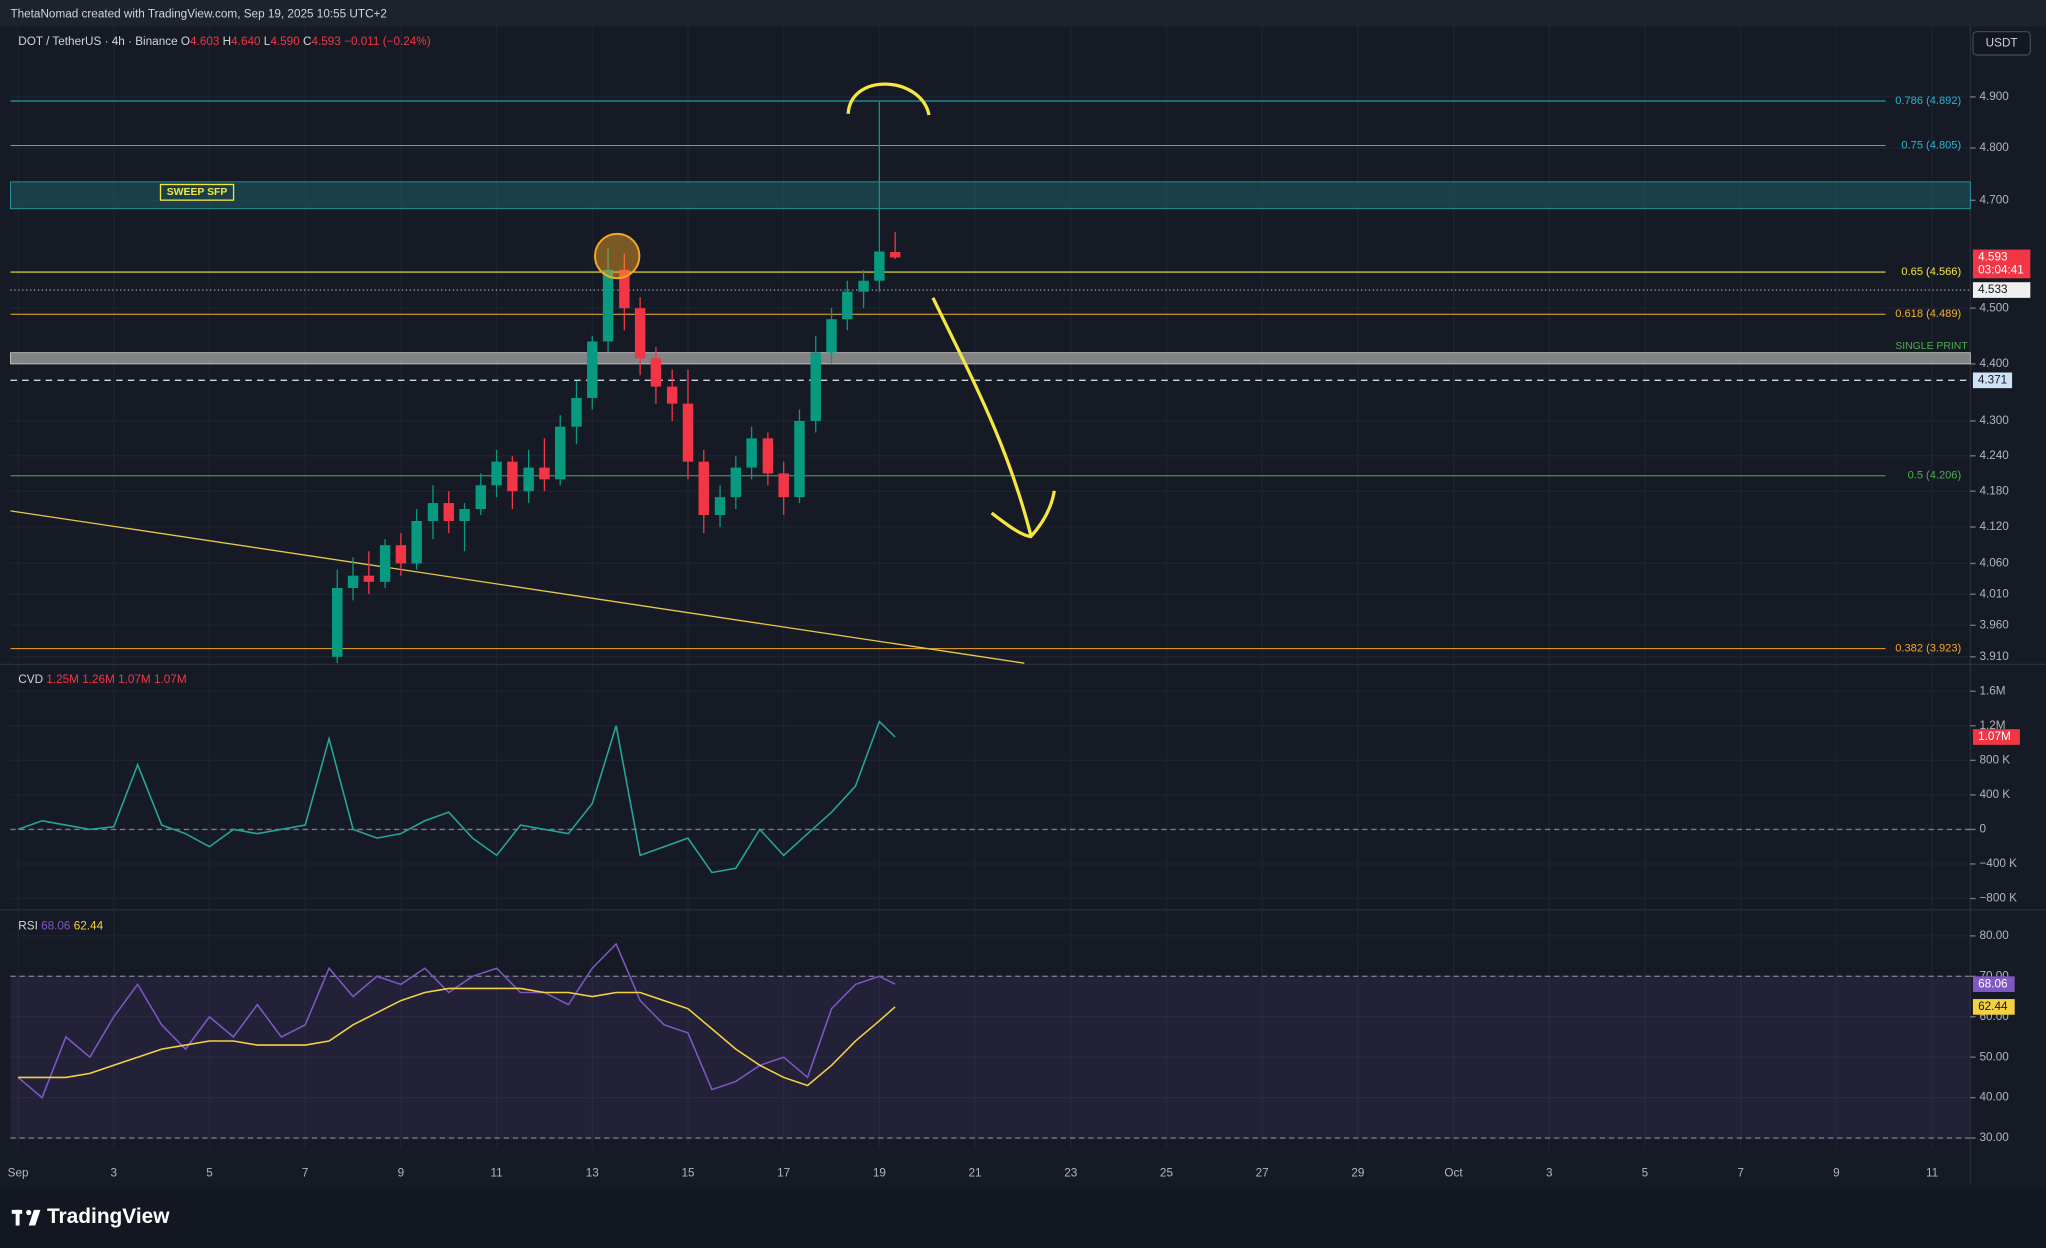 This screenshot has height=1248, width=2046. I want to click on zone-label-box, so click(197, 192).